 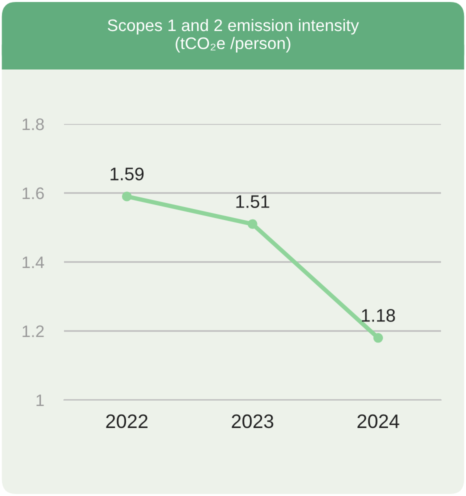 I want to click on y-tick-label: 1.2, so click(x=33, y=331).